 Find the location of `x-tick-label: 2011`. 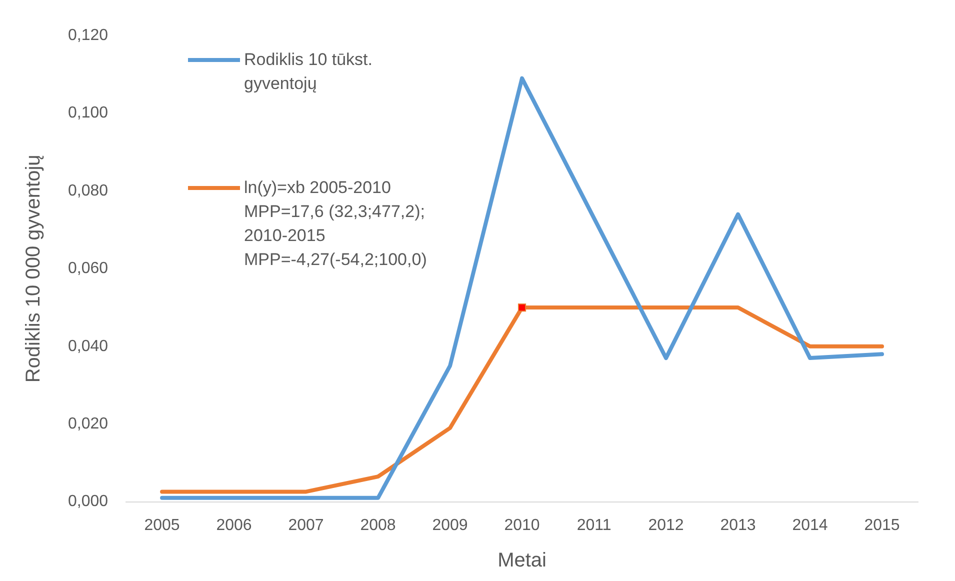

x-tick-label: 2011 is located at coordinates (594, 525).